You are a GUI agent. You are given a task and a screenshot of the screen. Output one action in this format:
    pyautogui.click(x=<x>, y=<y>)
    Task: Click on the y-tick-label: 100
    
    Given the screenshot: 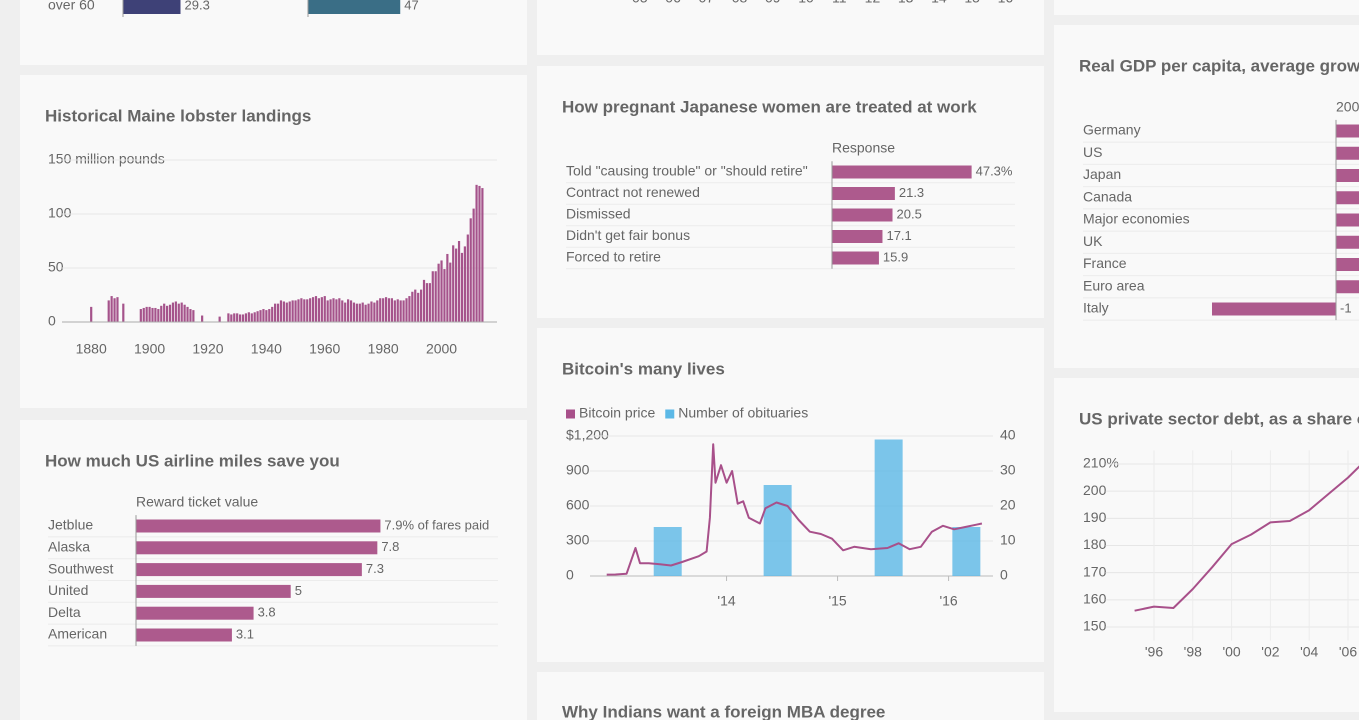 What is the action you would take?
    pyautogui.click(x=60, y=213)
    